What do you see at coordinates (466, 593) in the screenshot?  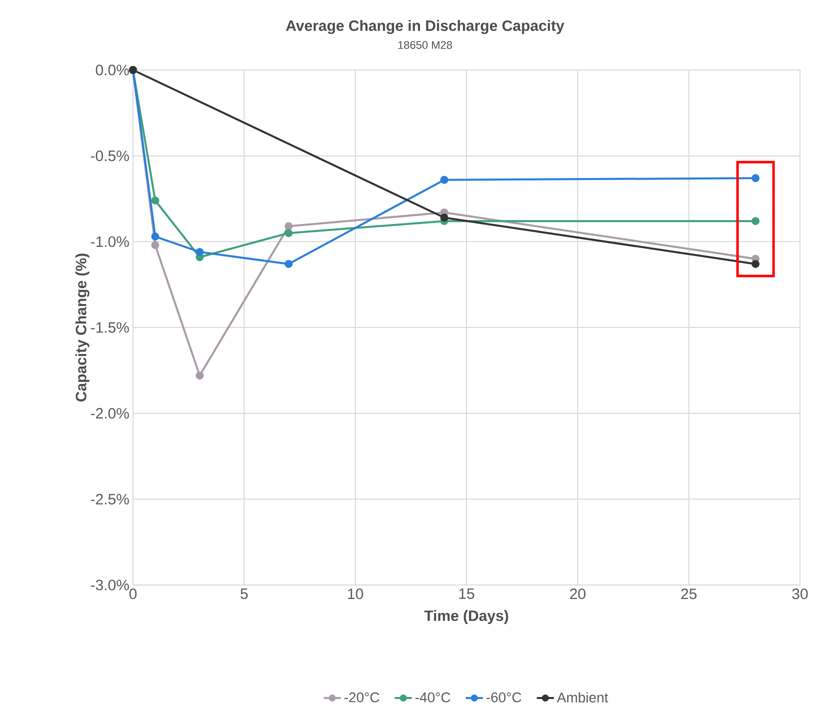 I see `x-tick-label: 15` at bounding box center [466, 593].